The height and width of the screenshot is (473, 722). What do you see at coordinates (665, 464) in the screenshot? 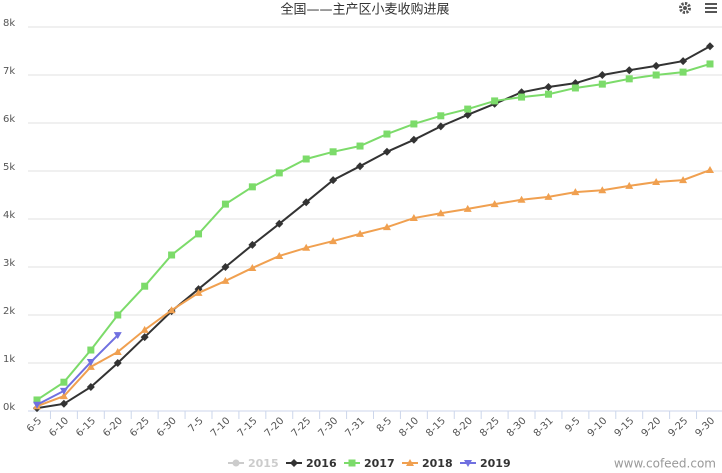
I see `watermark: www.cofeed.com` at bounding box center [665, 464].